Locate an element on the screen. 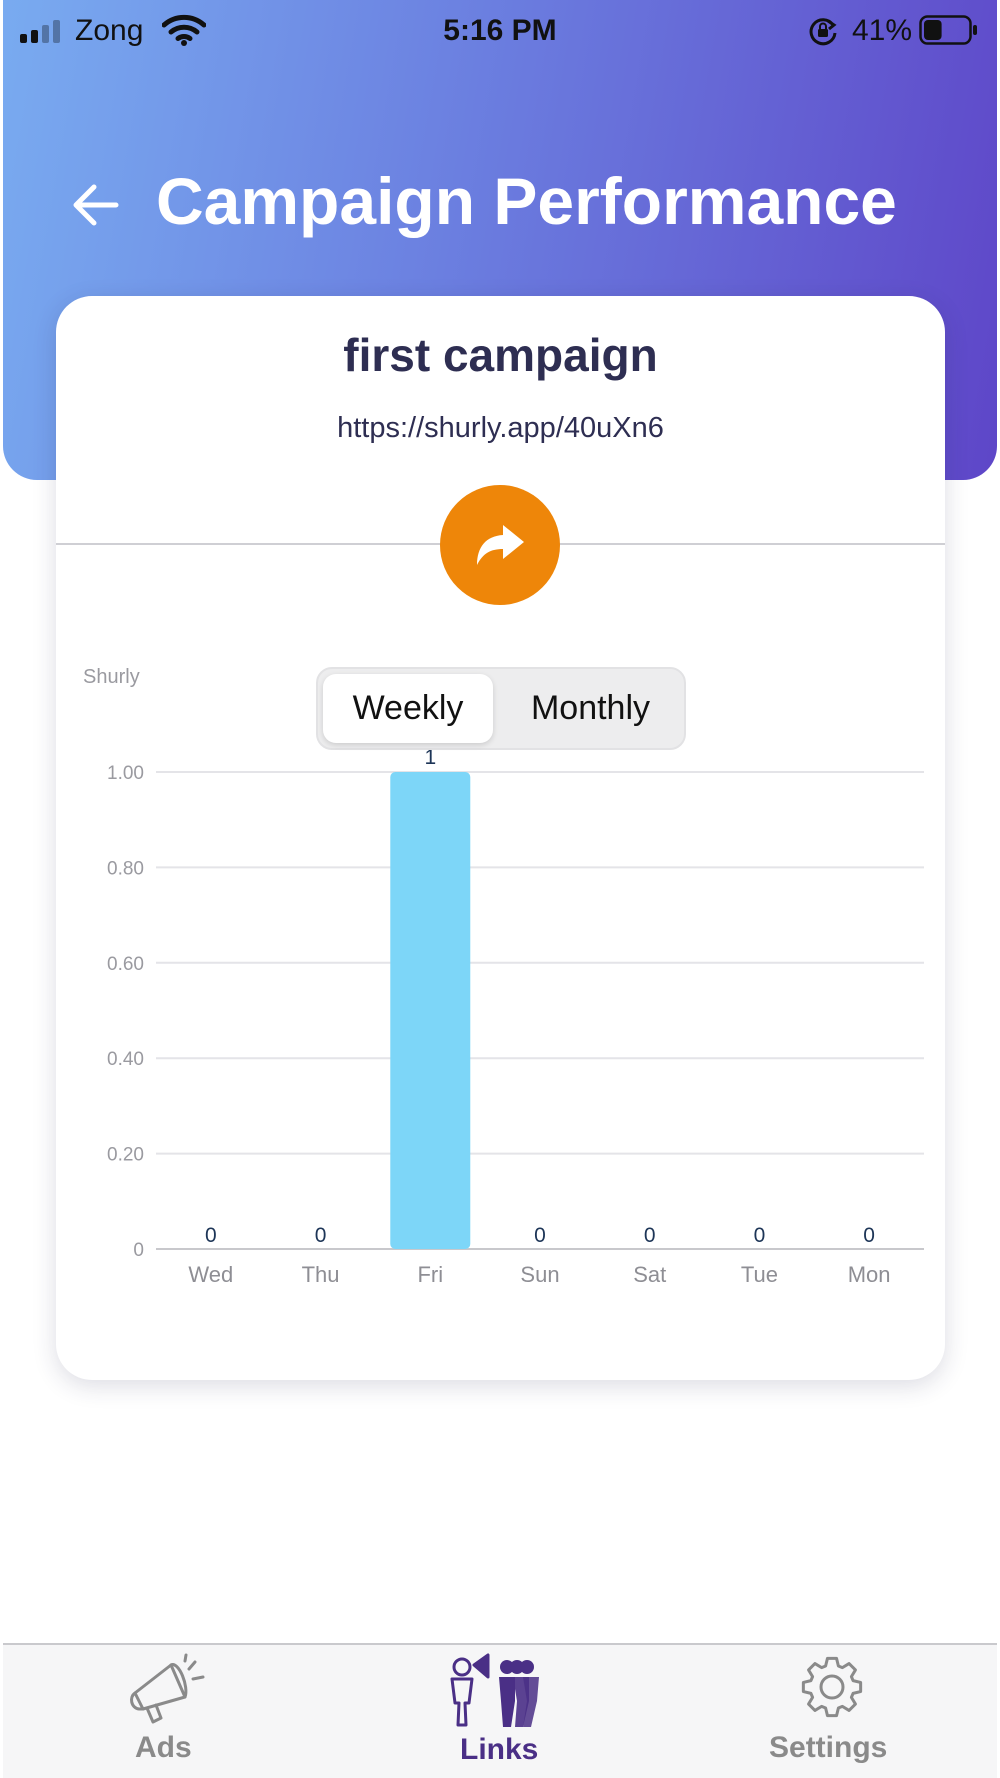 This screenshot has height=1778, width=1000. battery-icon is located at coordinates (948, 30).